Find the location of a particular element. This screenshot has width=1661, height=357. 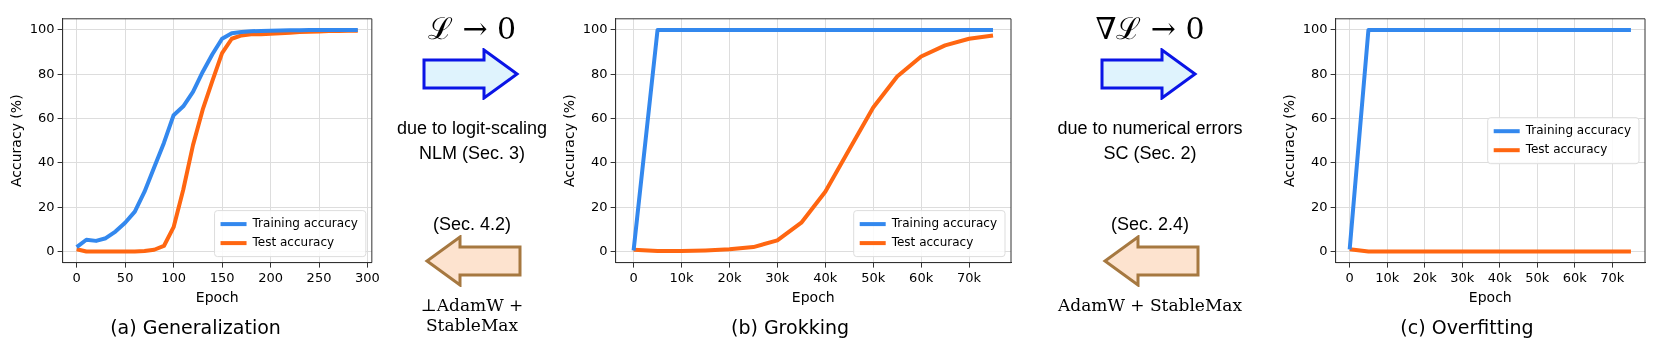

x-tick-label: 300 is located at coordinates (367, 277).